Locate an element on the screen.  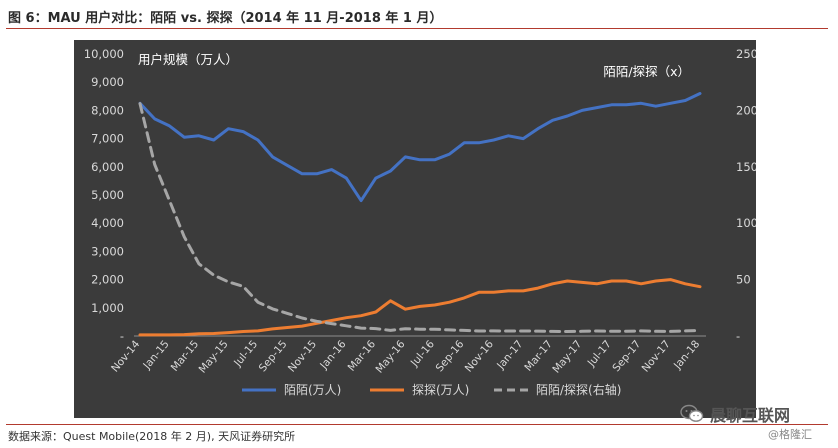
x-tick-label: Jan-16 is located at coordinates (332, 355).